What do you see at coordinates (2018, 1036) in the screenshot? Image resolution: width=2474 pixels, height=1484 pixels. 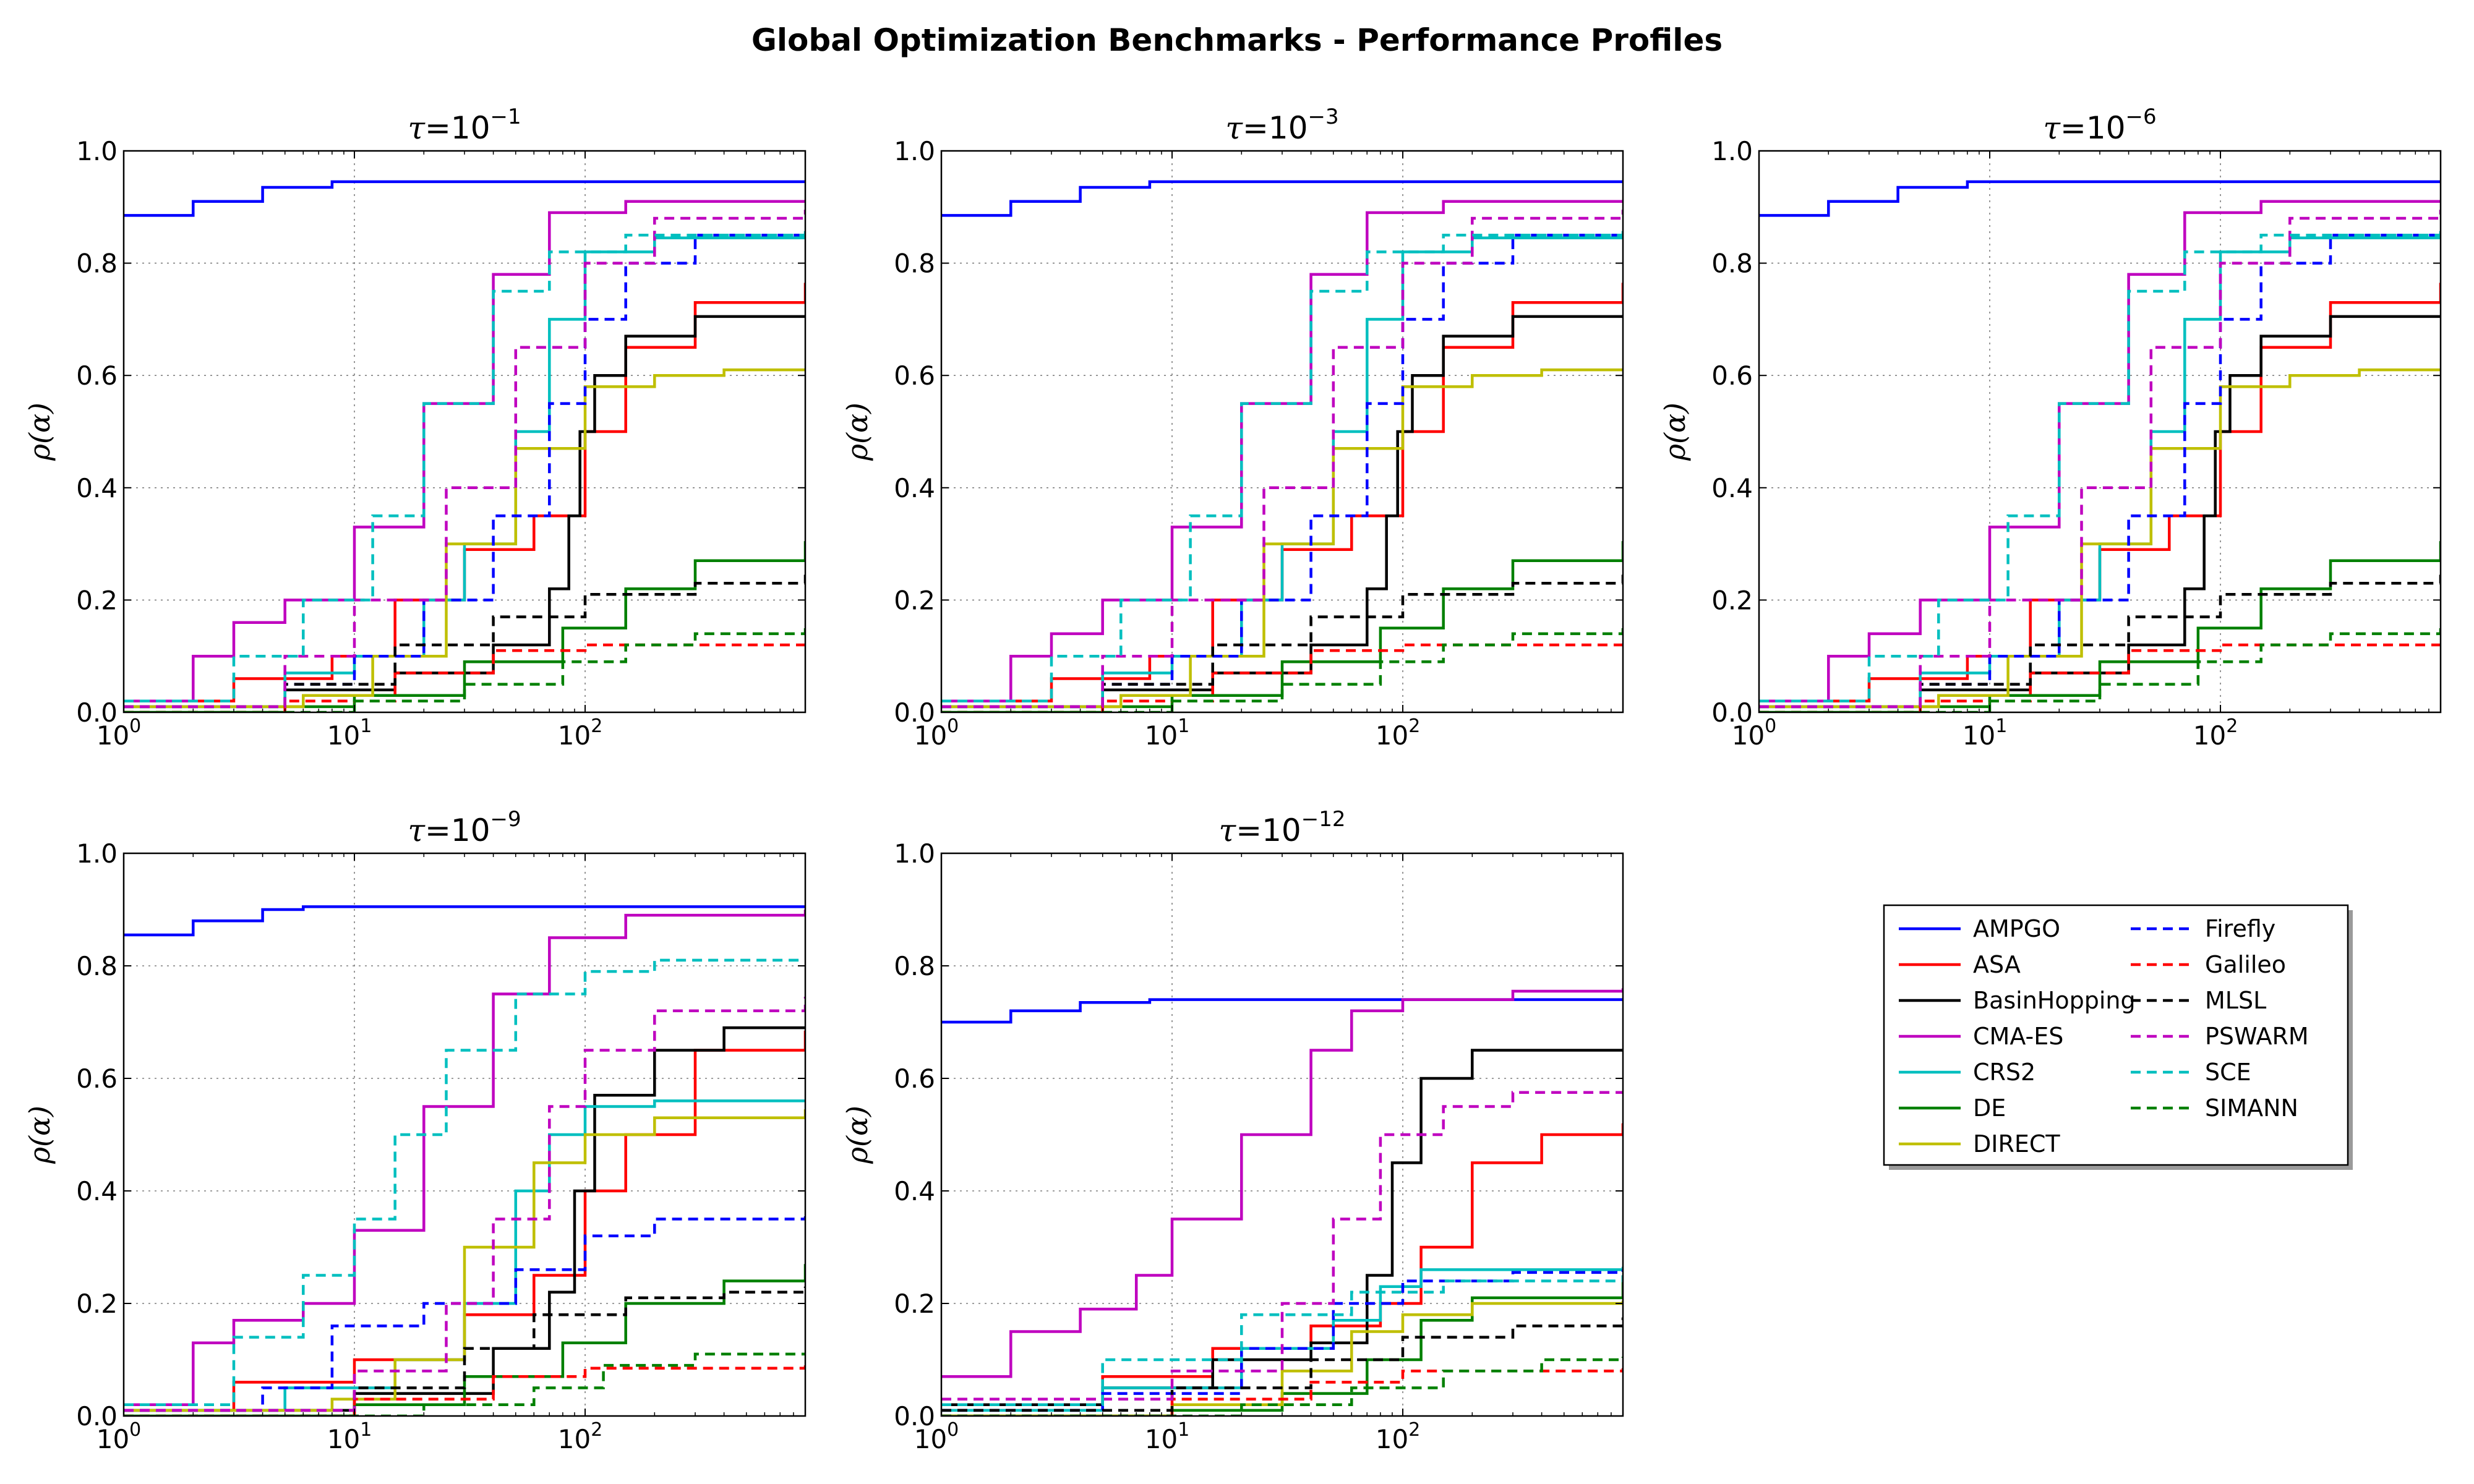 I see `legend-label: CMA-ES` at bounding box center [2018, 1036].